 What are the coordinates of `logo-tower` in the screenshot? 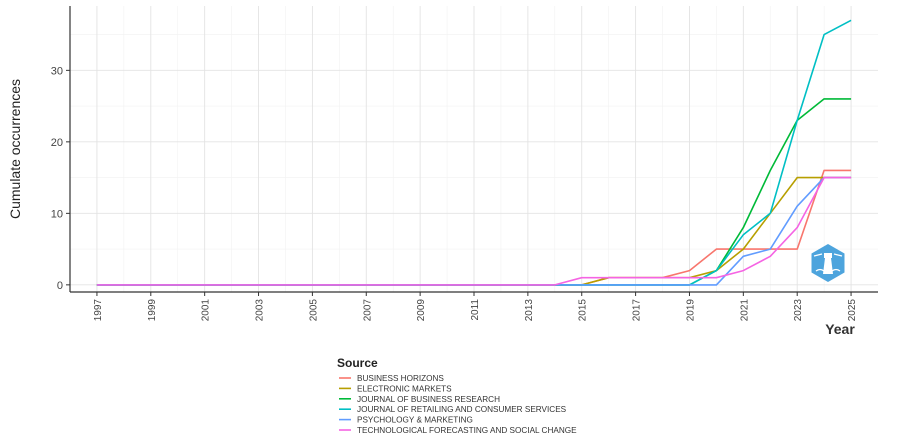 It's located at (828, 266).